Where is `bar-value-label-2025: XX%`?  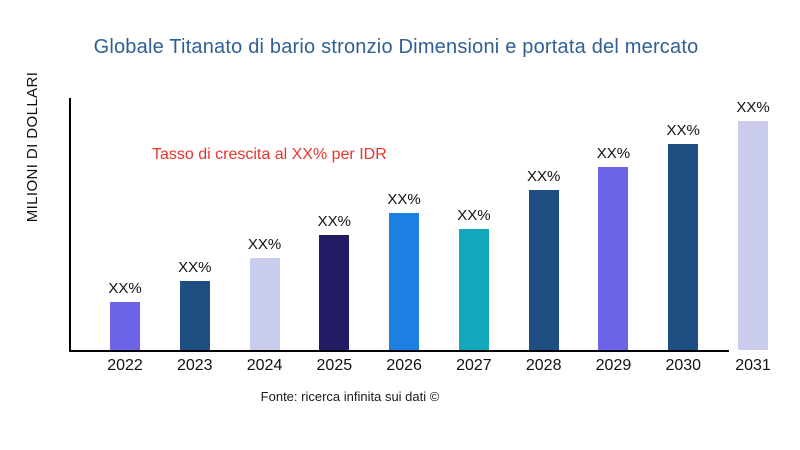
bar-value-label-2025: XX% is located at coordinates (334, 221).